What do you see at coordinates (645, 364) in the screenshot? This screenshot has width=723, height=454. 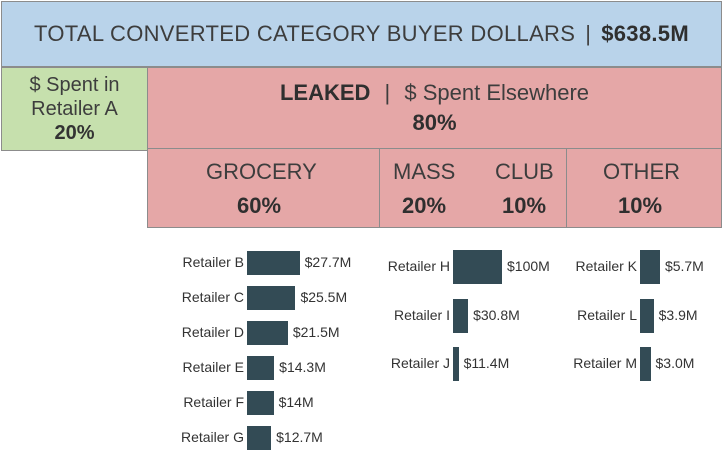 I see `bar-retailer-m` at bounding box center [645, 364].